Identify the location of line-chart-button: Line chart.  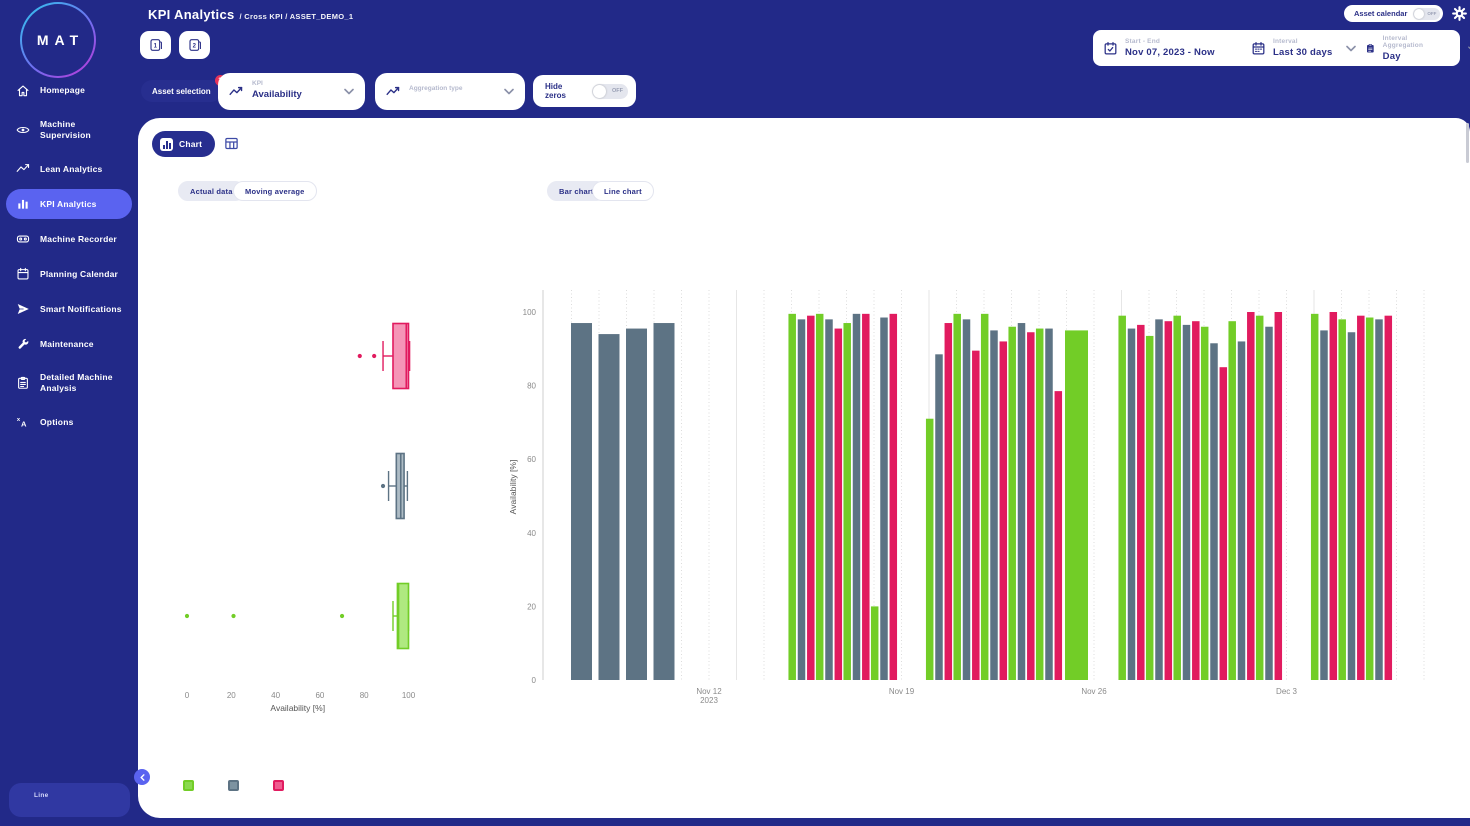
(623, 191).